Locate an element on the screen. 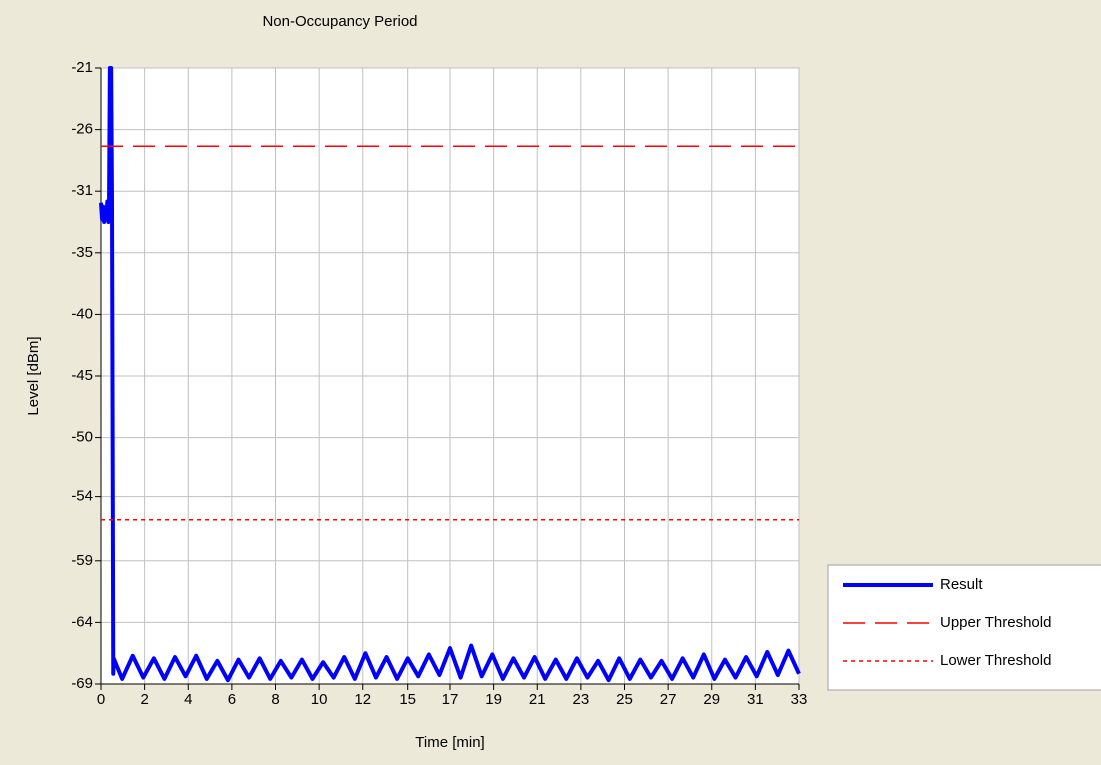  x-tick-label: 27 is located at coordinates (668, 699).